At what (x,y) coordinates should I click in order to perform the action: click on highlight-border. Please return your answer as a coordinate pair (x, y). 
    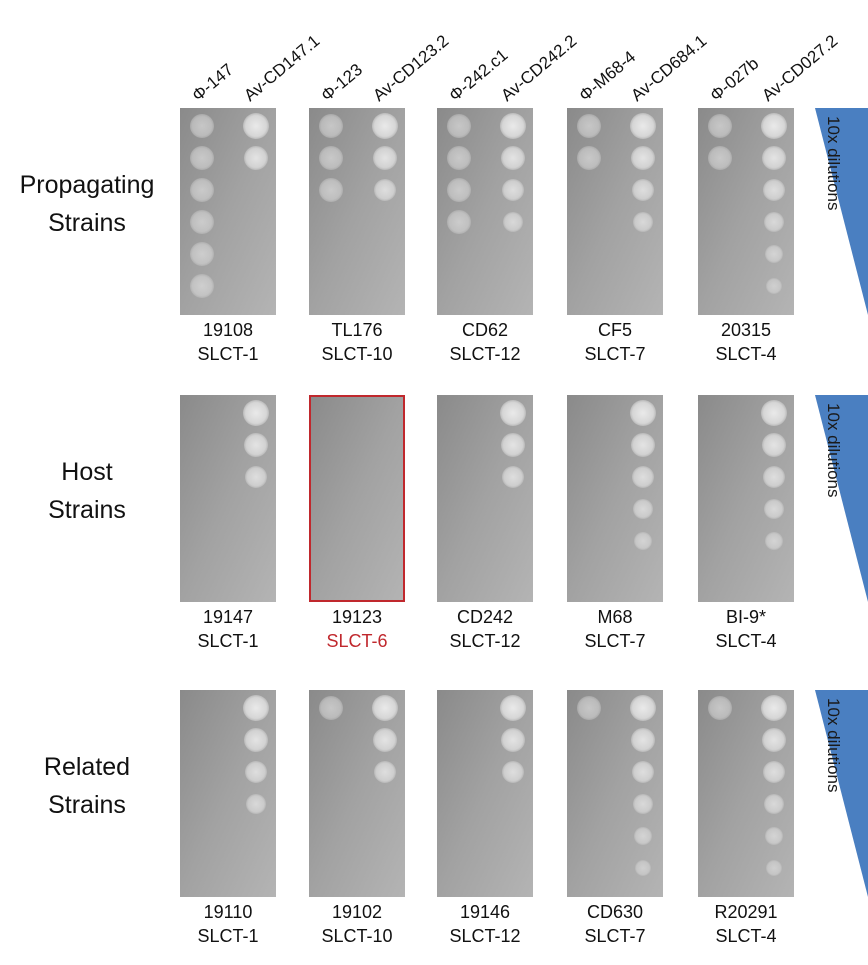
    Looking at the image, I should click on (357, 498).